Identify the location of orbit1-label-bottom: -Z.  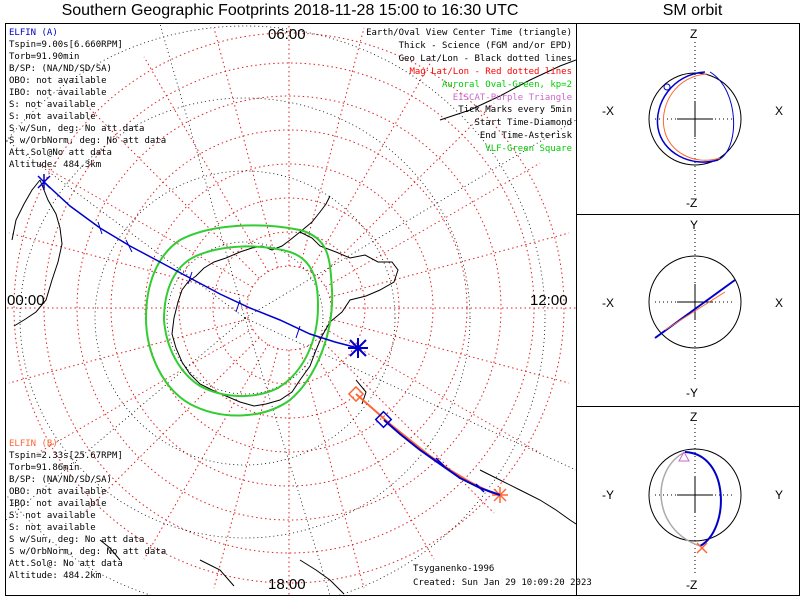
(692, 203).